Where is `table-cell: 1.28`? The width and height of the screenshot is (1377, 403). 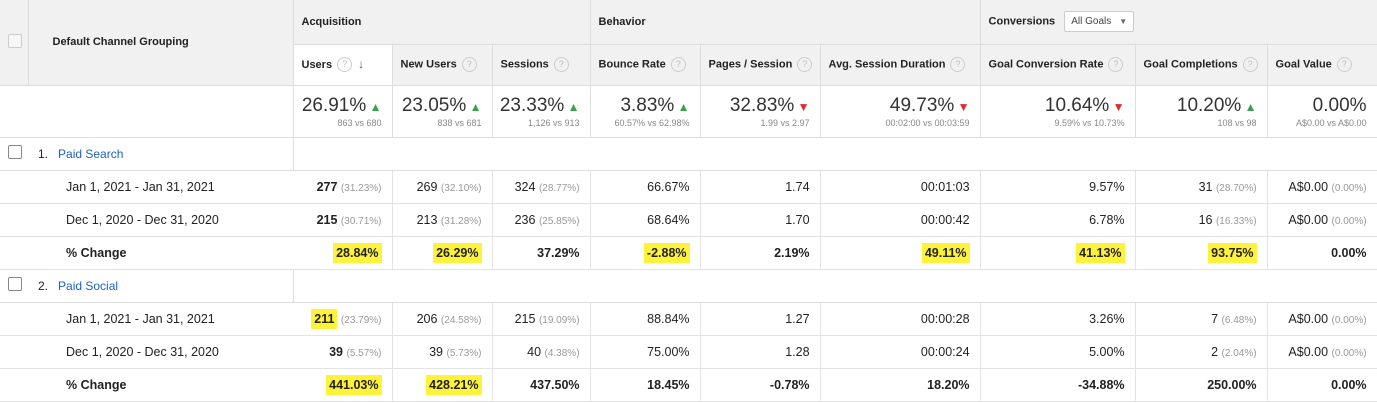
table-cell: 1.28 is located at coordinates (760, 352).